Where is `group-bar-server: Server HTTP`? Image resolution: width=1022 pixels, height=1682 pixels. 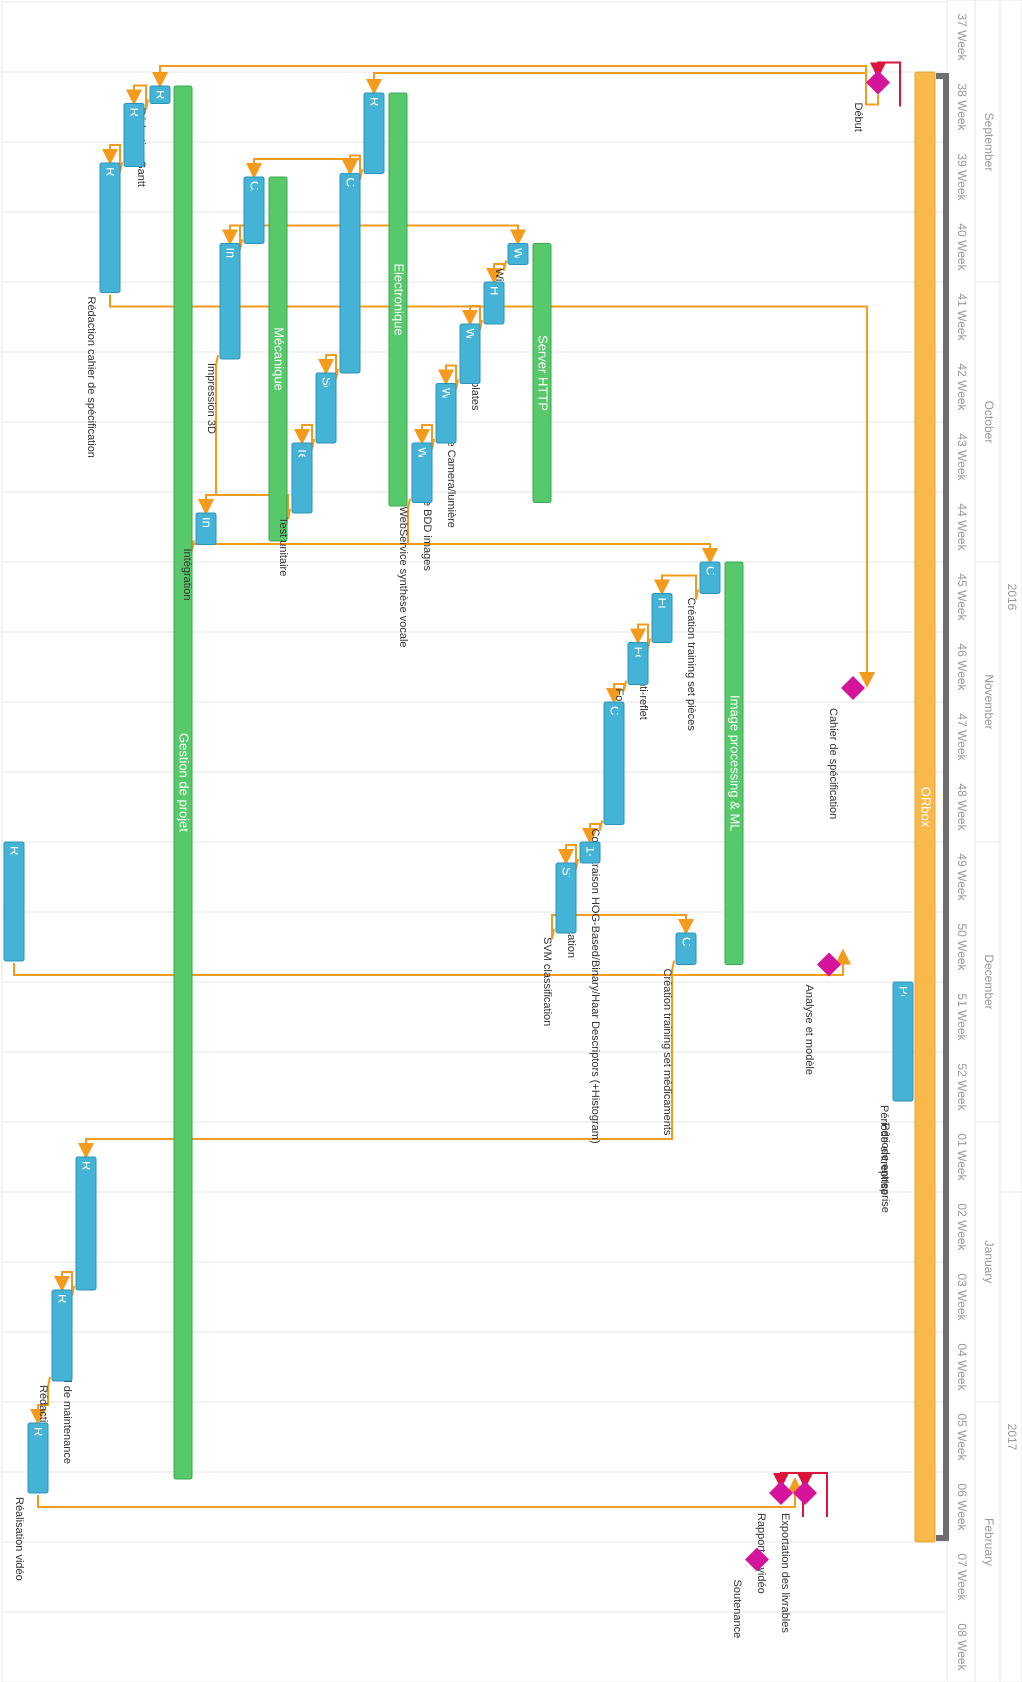
group-bar-server: Server HTTP is located at coordinates (542, 373).